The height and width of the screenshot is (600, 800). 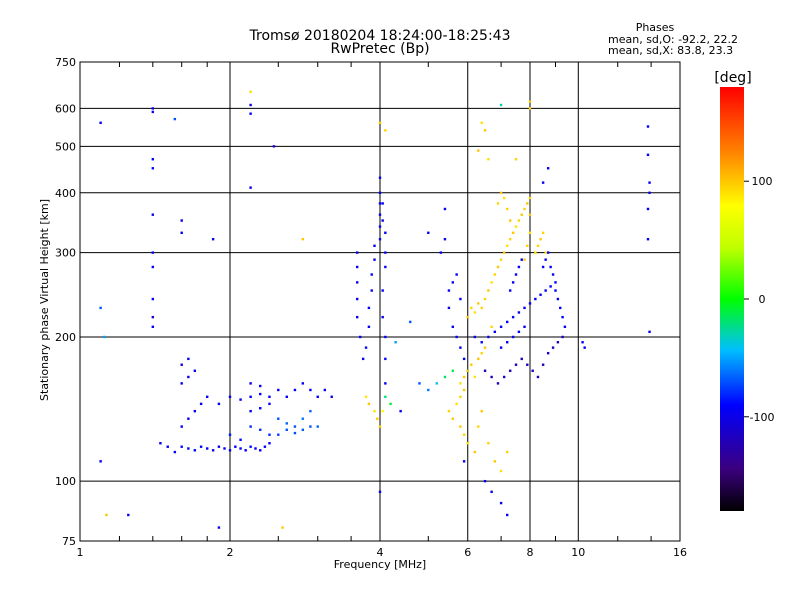 I want to click on colorbar-tick-label: 100, so click(x=762, y=181).